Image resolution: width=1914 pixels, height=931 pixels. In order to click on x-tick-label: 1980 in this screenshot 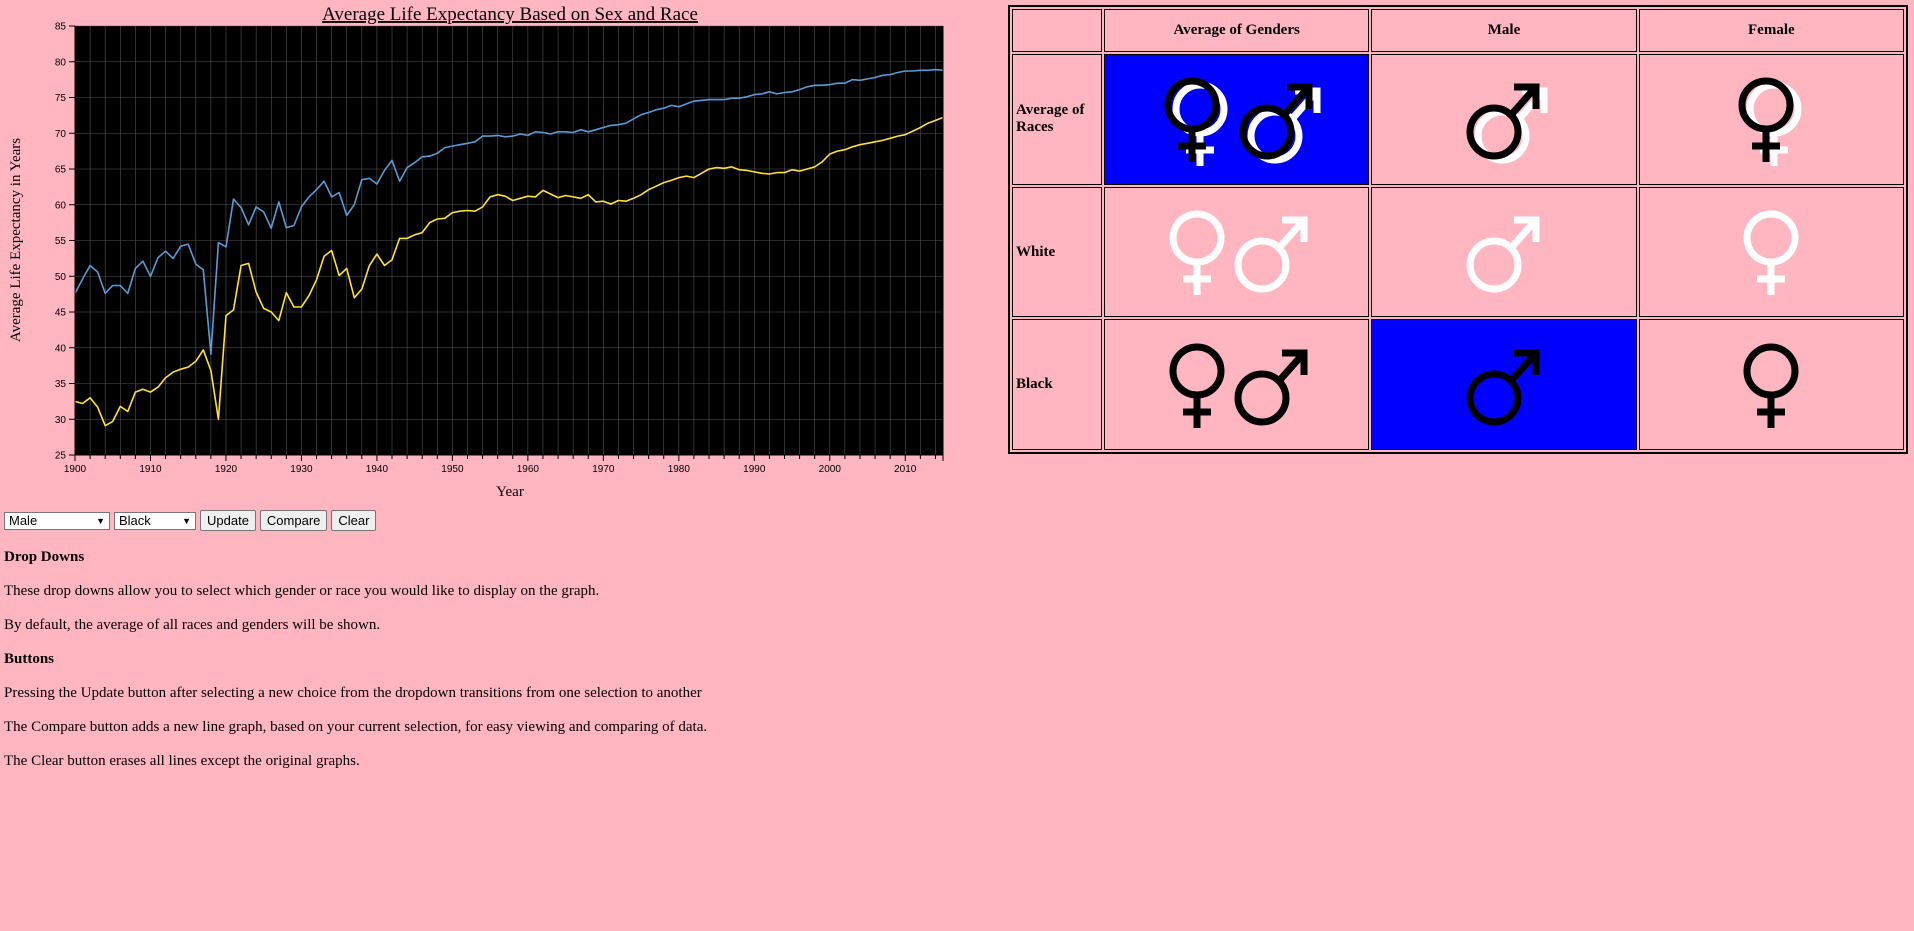, I will do `click(679, 469)`.